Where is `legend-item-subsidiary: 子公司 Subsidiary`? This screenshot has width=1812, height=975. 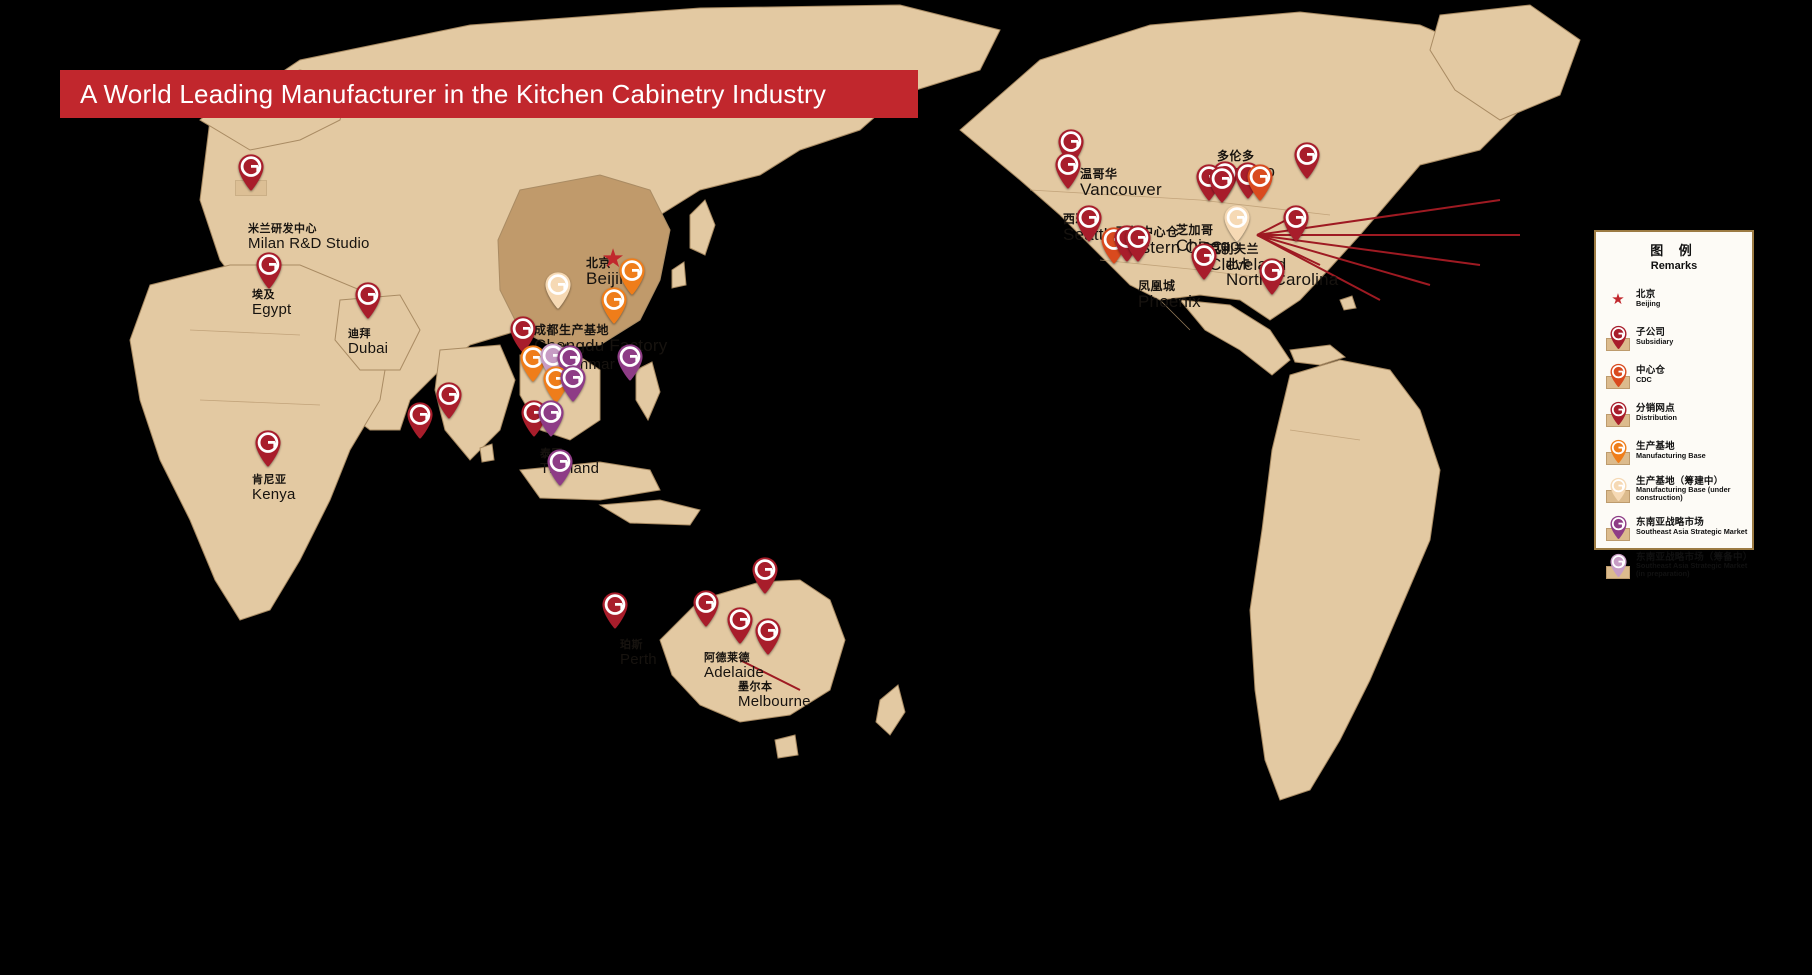
legend-item-subsidiary: 子公司 Subsidiary is located at coordinates (1674, 337).